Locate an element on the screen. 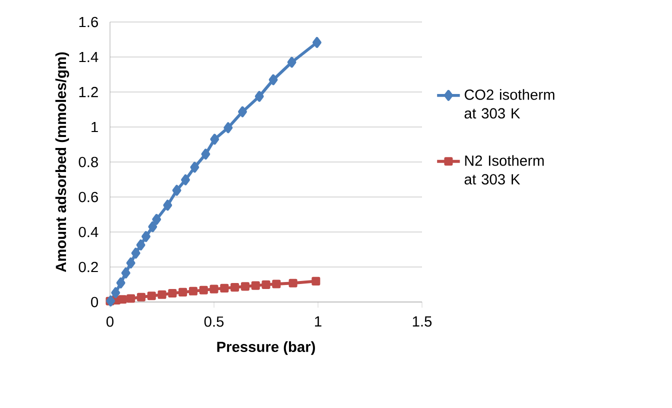 The image size is (672, 408). legend-label: N2 Isotherm at 303 K is located at coordinates (504, 170).